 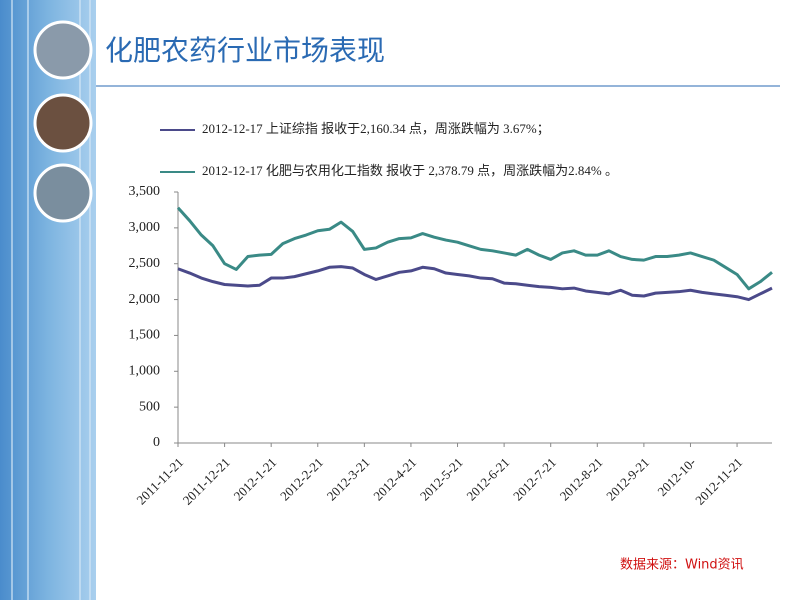 What do you see at coordinates (245, 50) in the screenshot?
I see `title: 化肥农药行业市场表现` at bounding box center [245, 50].